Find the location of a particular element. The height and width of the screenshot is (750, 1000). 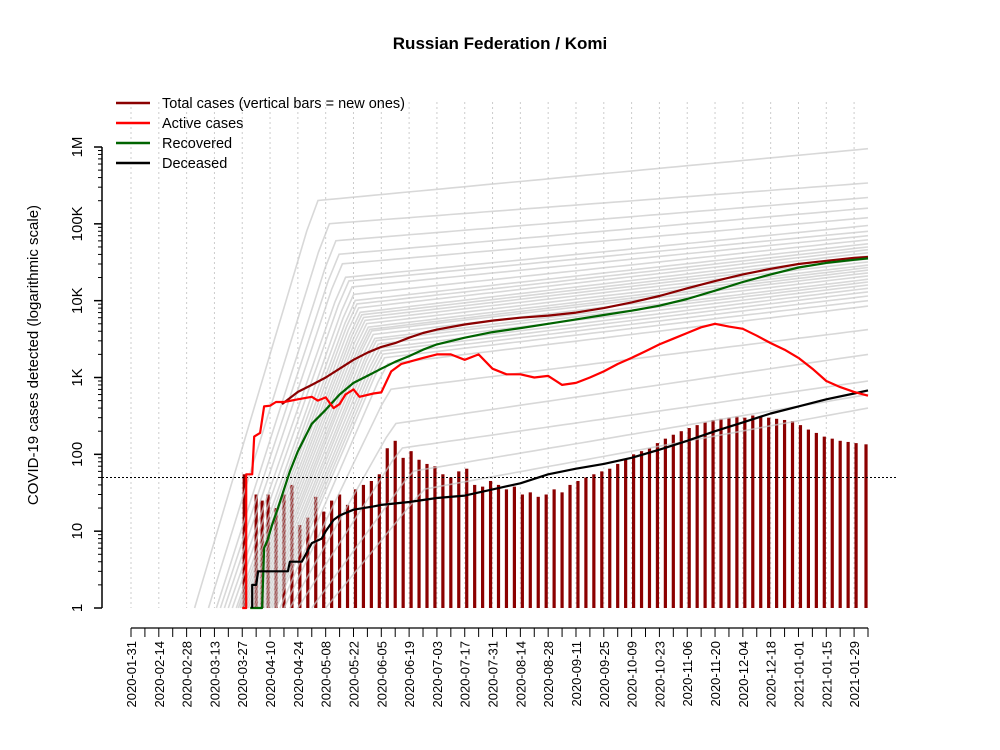

y-tick-label: 10 is located at coordinates (77, 531).